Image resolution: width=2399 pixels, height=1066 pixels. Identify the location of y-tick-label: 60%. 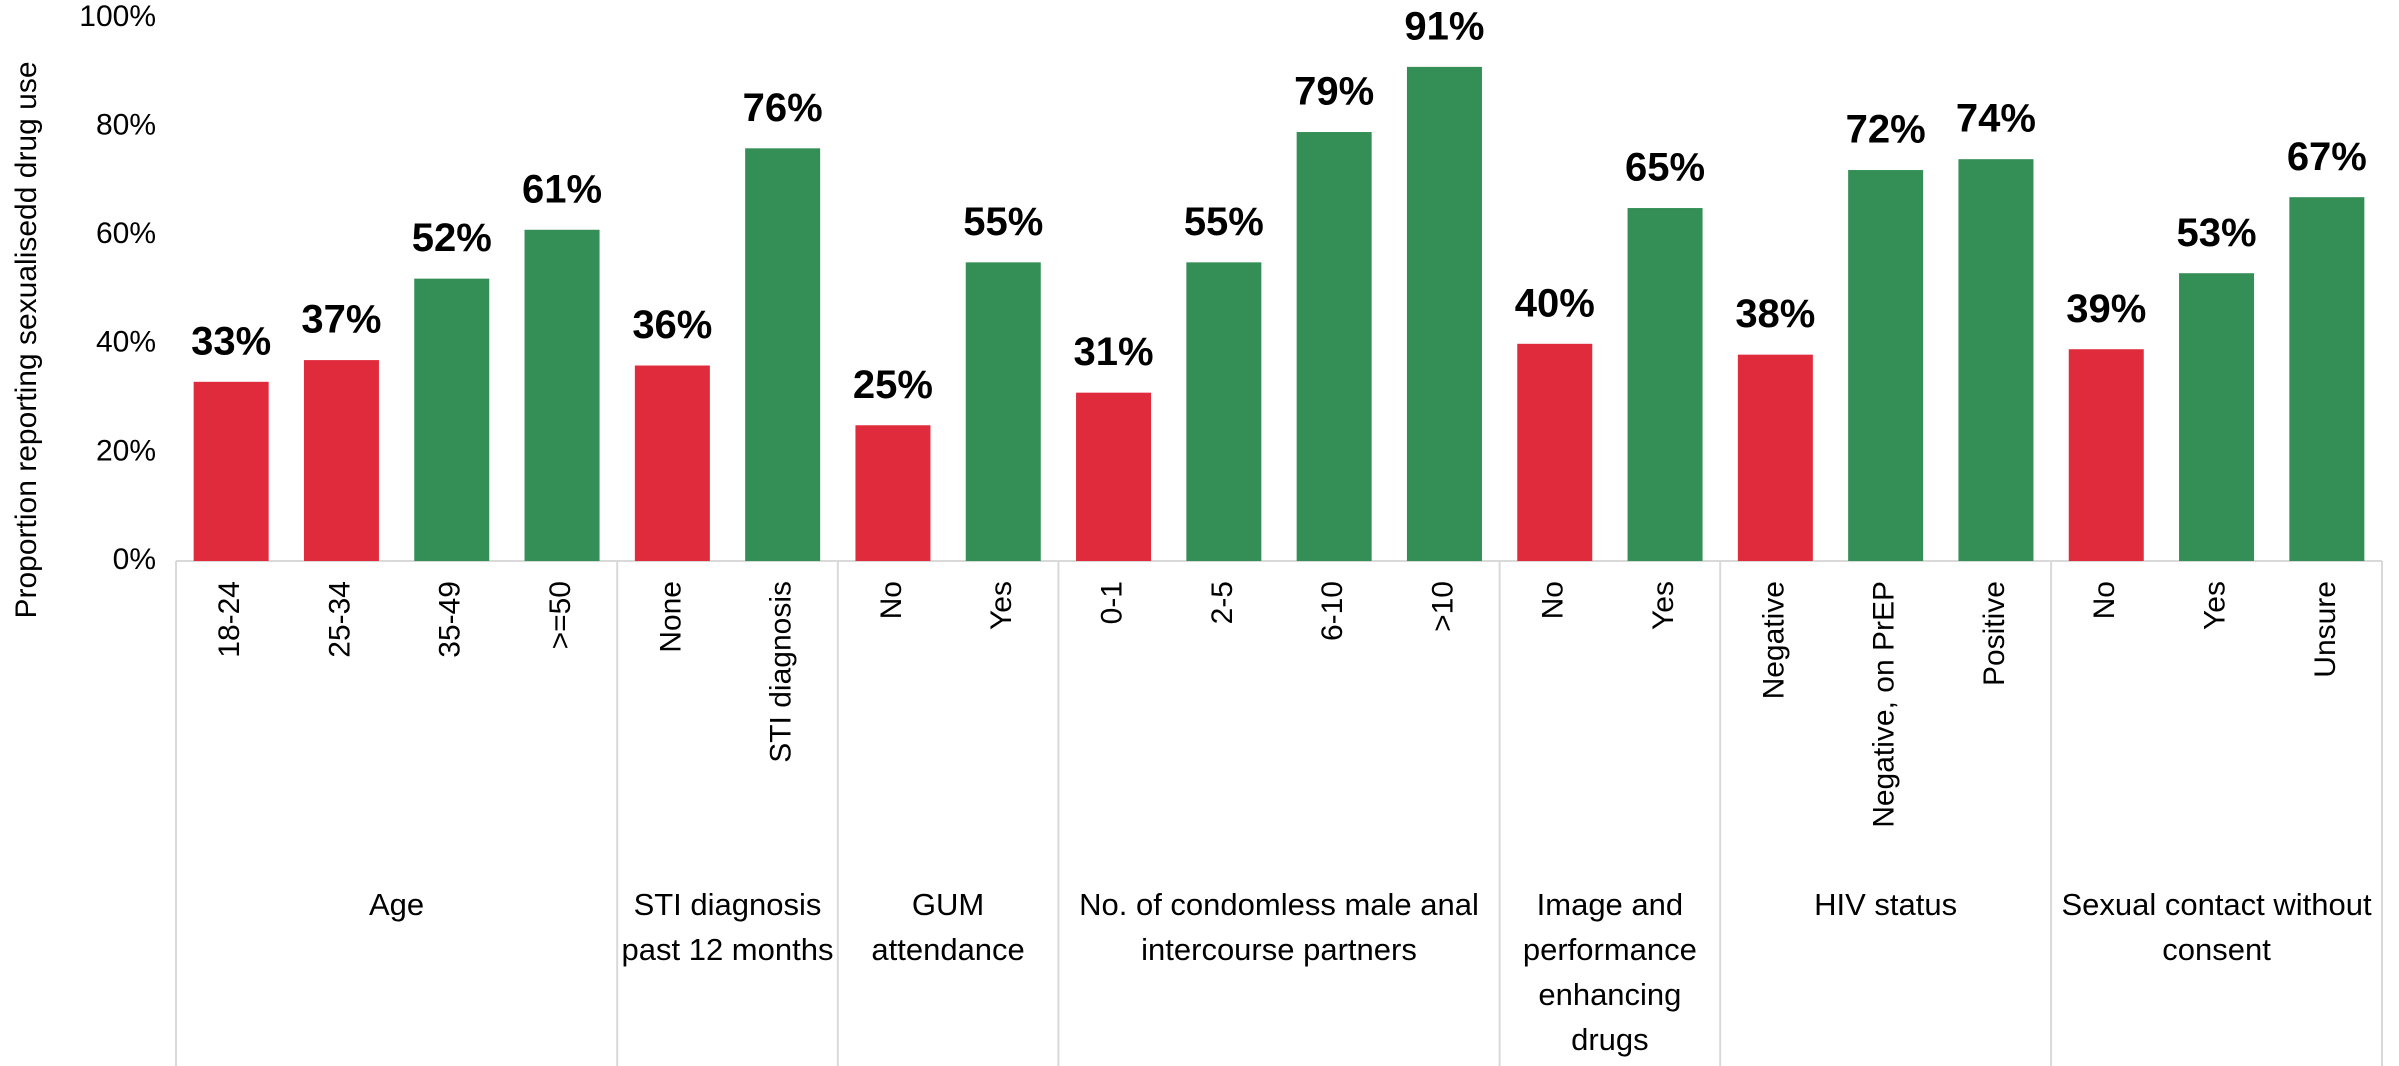
(126, 233).